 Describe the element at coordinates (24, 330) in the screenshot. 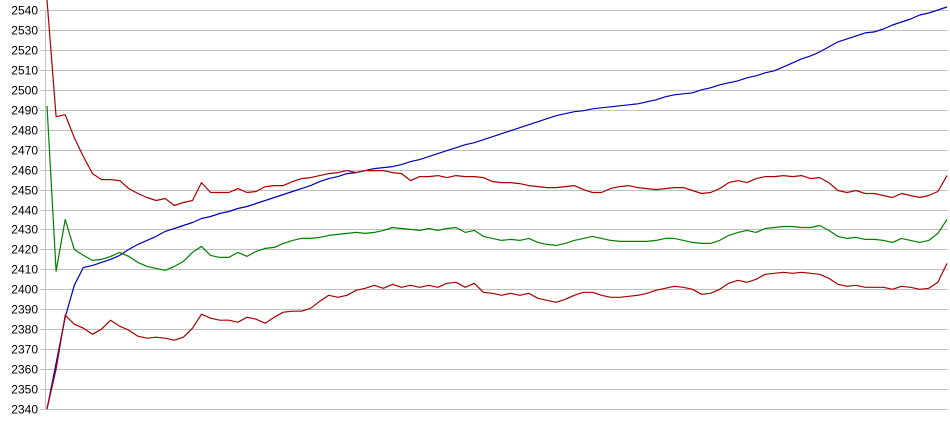

I see `y-axis-tick-label: 2380` at that location.